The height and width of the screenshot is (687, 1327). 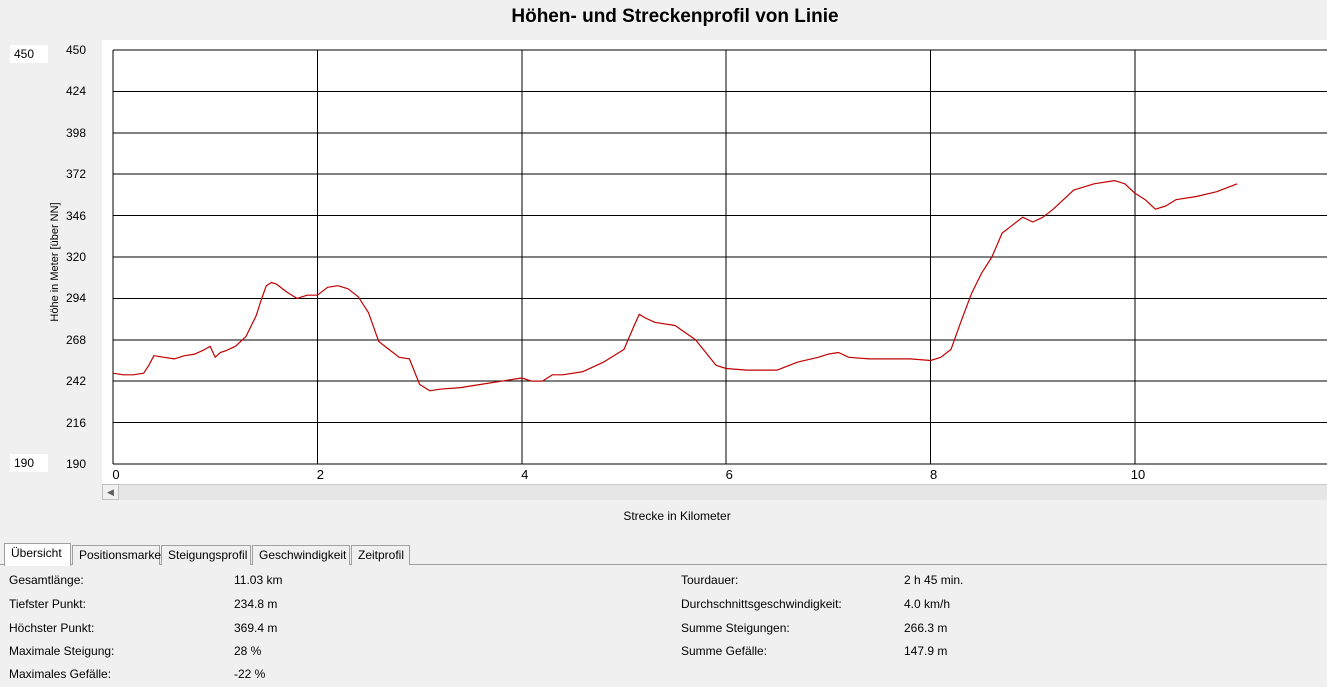 I want to click on stat-value: 266.3 m, so click(x=926, y=628).